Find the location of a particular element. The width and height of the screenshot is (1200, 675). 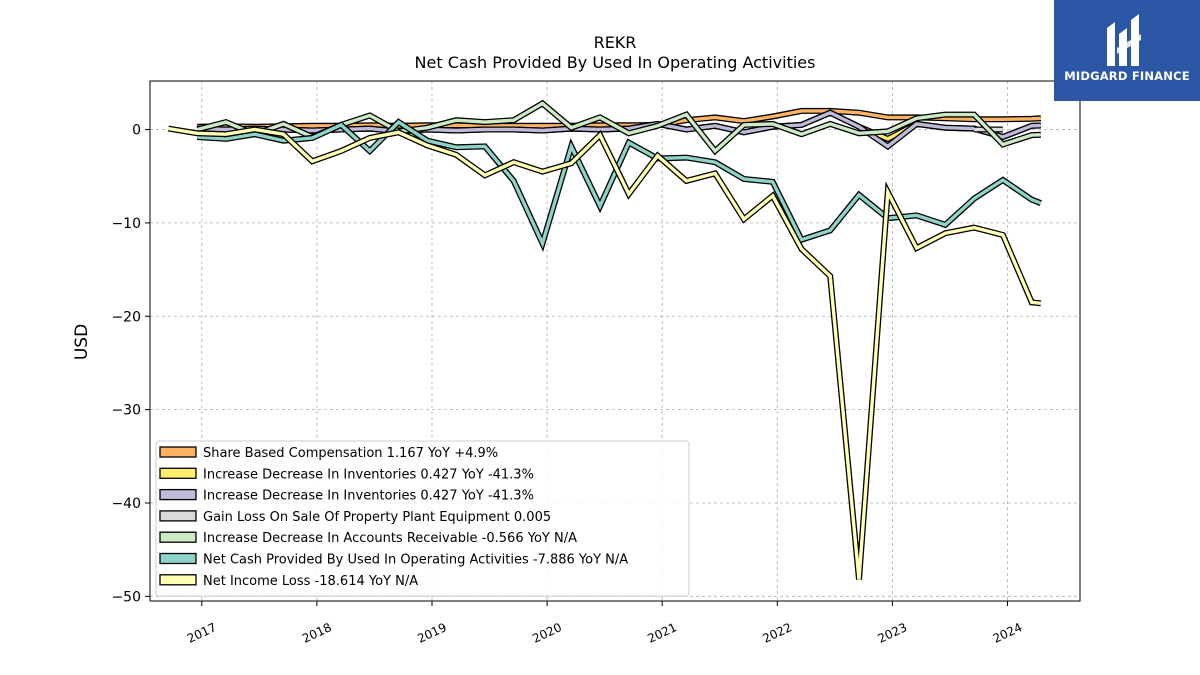

legend-item: Net Income Loss -18.614 YoY N/A is located at coordinates (288, 581).